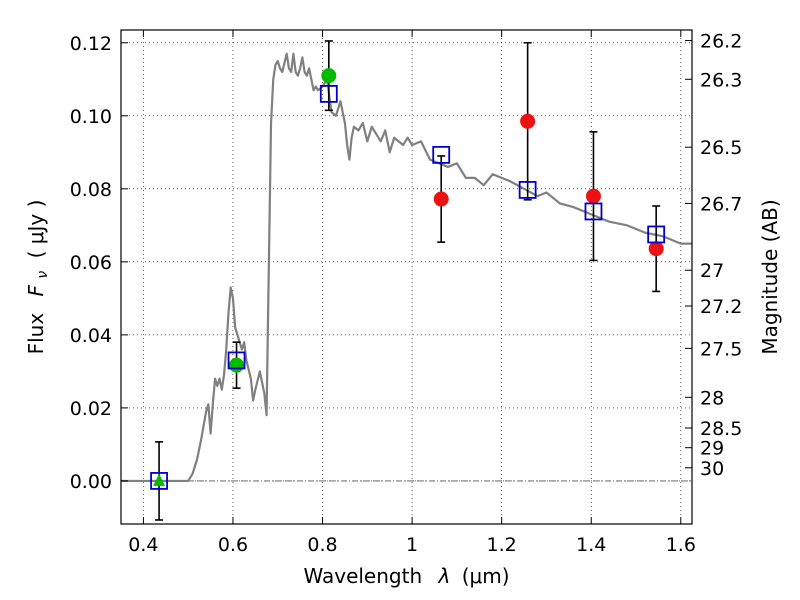 This screenshot has width=800, height=600. What do you see at coordinates (412, 545) in the screenshot?
I see `x-tick-label: 1` at bounding box center [412, 545].